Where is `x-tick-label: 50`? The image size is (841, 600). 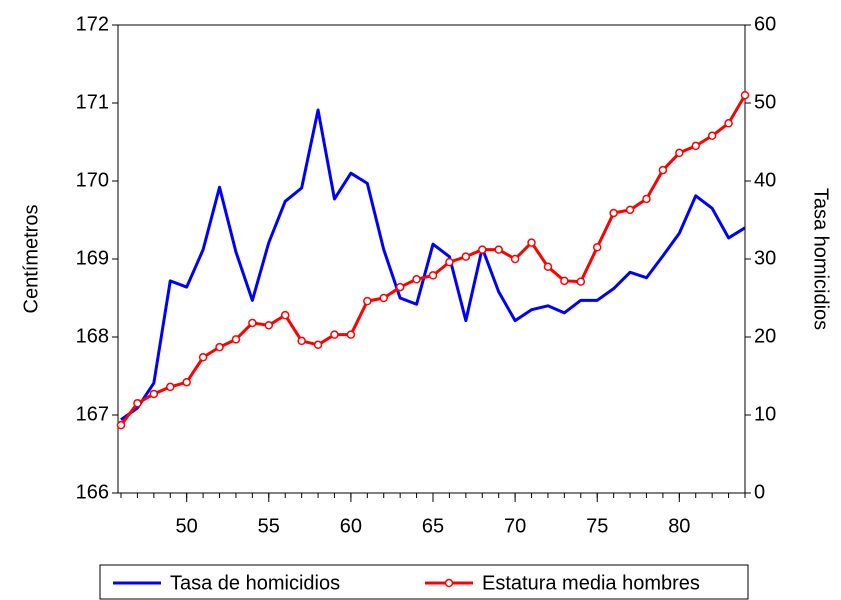 x-tick-label: 50 is located at coordinates (187, 526).